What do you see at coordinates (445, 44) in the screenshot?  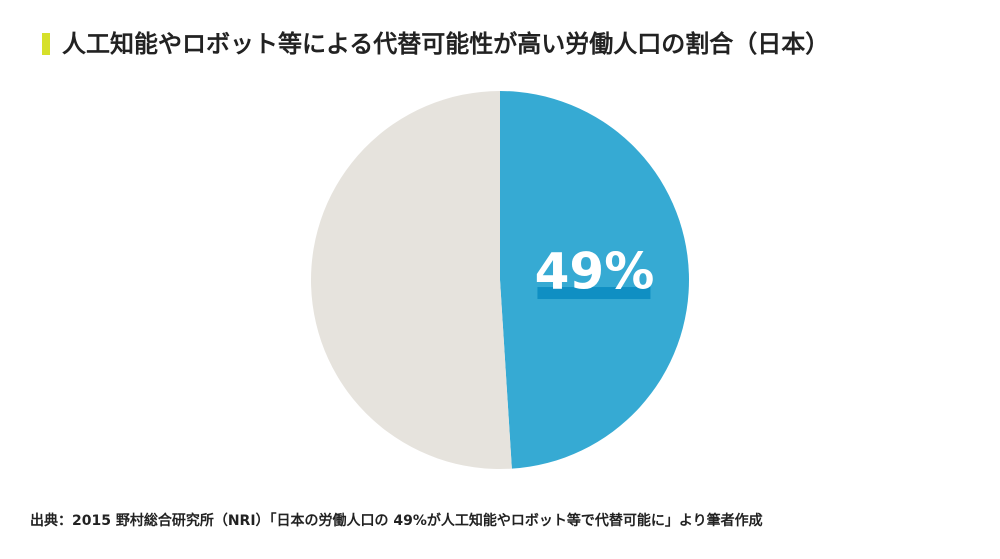 I see `chart-title: 人工知能やロボット等による代替可能性が高い労働人口の割合（日本）` at bounding box center [445, 44].